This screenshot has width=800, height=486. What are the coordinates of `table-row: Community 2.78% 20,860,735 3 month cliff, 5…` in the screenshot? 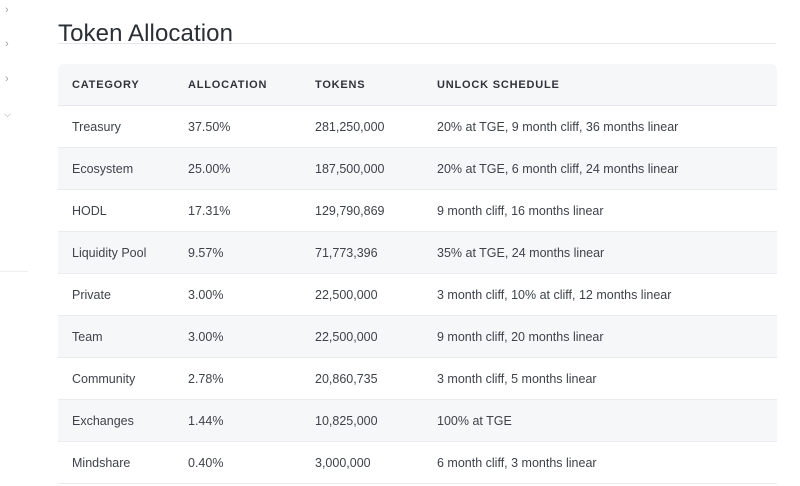 It's located at (417, 379).